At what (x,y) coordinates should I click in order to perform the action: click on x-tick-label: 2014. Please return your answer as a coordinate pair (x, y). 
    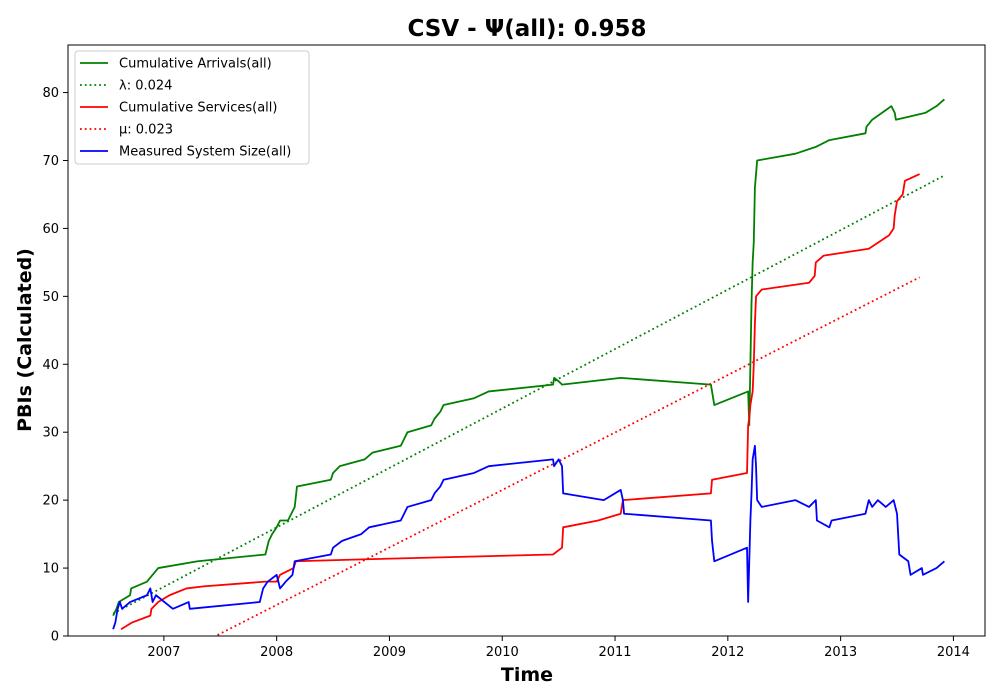
    Looking at the image, I should click on (953, 652).